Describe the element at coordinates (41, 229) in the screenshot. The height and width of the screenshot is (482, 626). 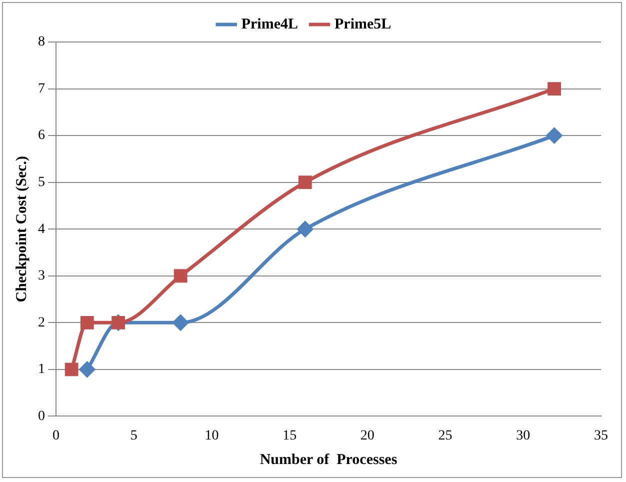
I see `y-tick-label: 4` at that location.